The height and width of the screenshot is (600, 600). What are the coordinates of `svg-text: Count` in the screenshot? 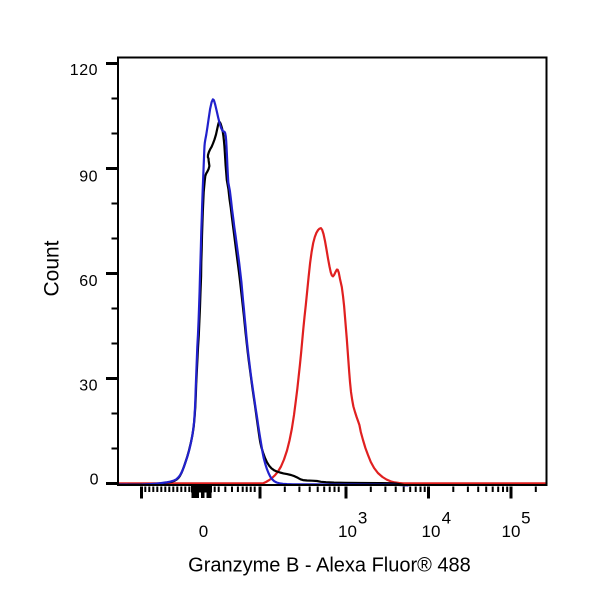 It's located at (52, 268).